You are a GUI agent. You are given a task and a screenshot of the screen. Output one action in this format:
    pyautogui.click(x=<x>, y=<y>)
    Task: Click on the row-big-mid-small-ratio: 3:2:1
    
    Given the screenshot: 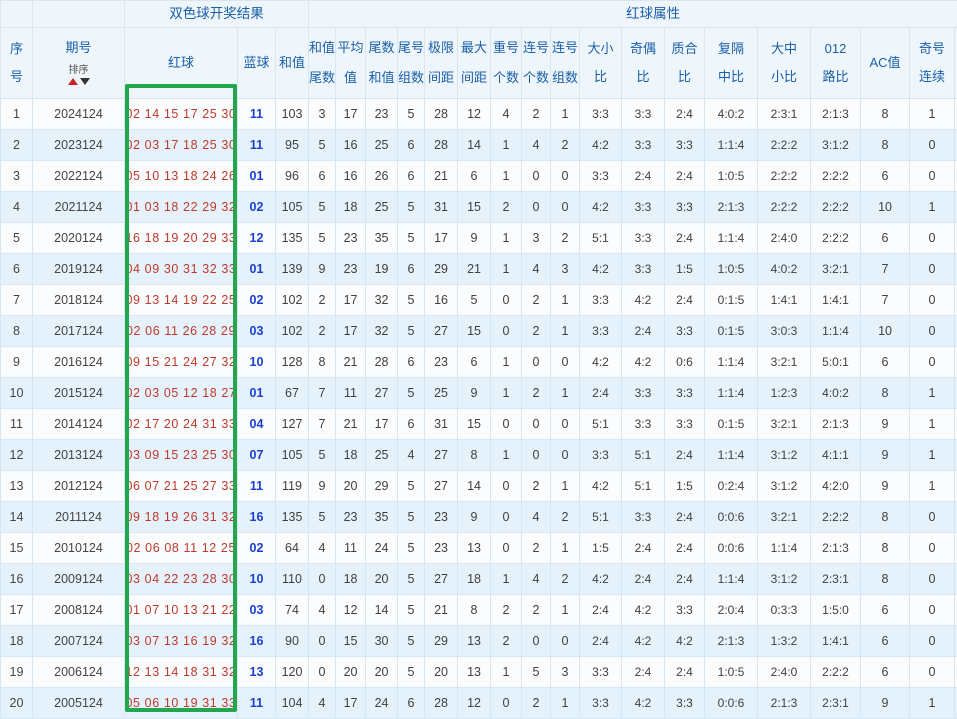 What is the action you would take?
    pyautogui.click(x=784, y=517)
    